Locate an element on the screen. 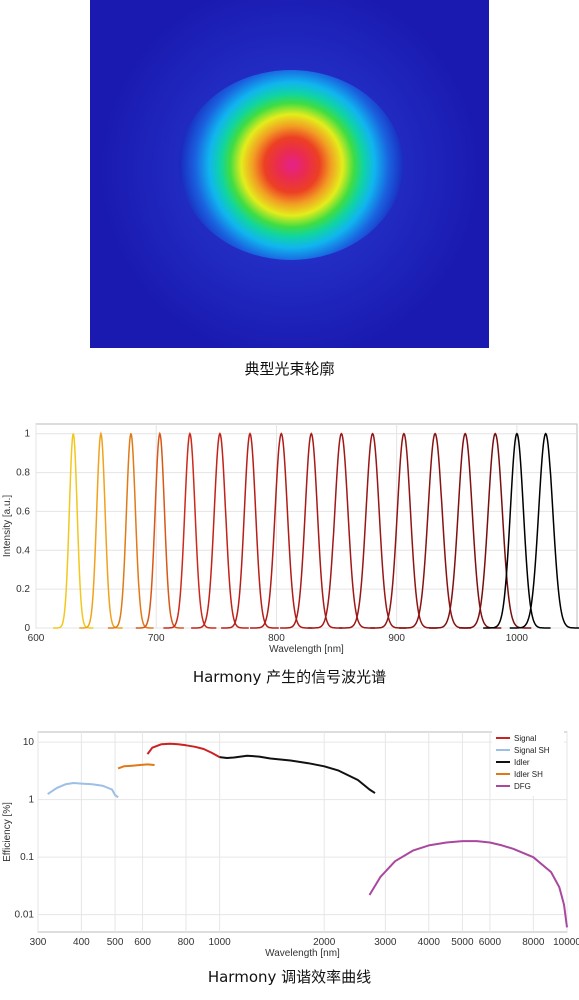 This screenshot has width=579, height=1000. x-tick-label: 6000 is located at coordinates (490, 942).